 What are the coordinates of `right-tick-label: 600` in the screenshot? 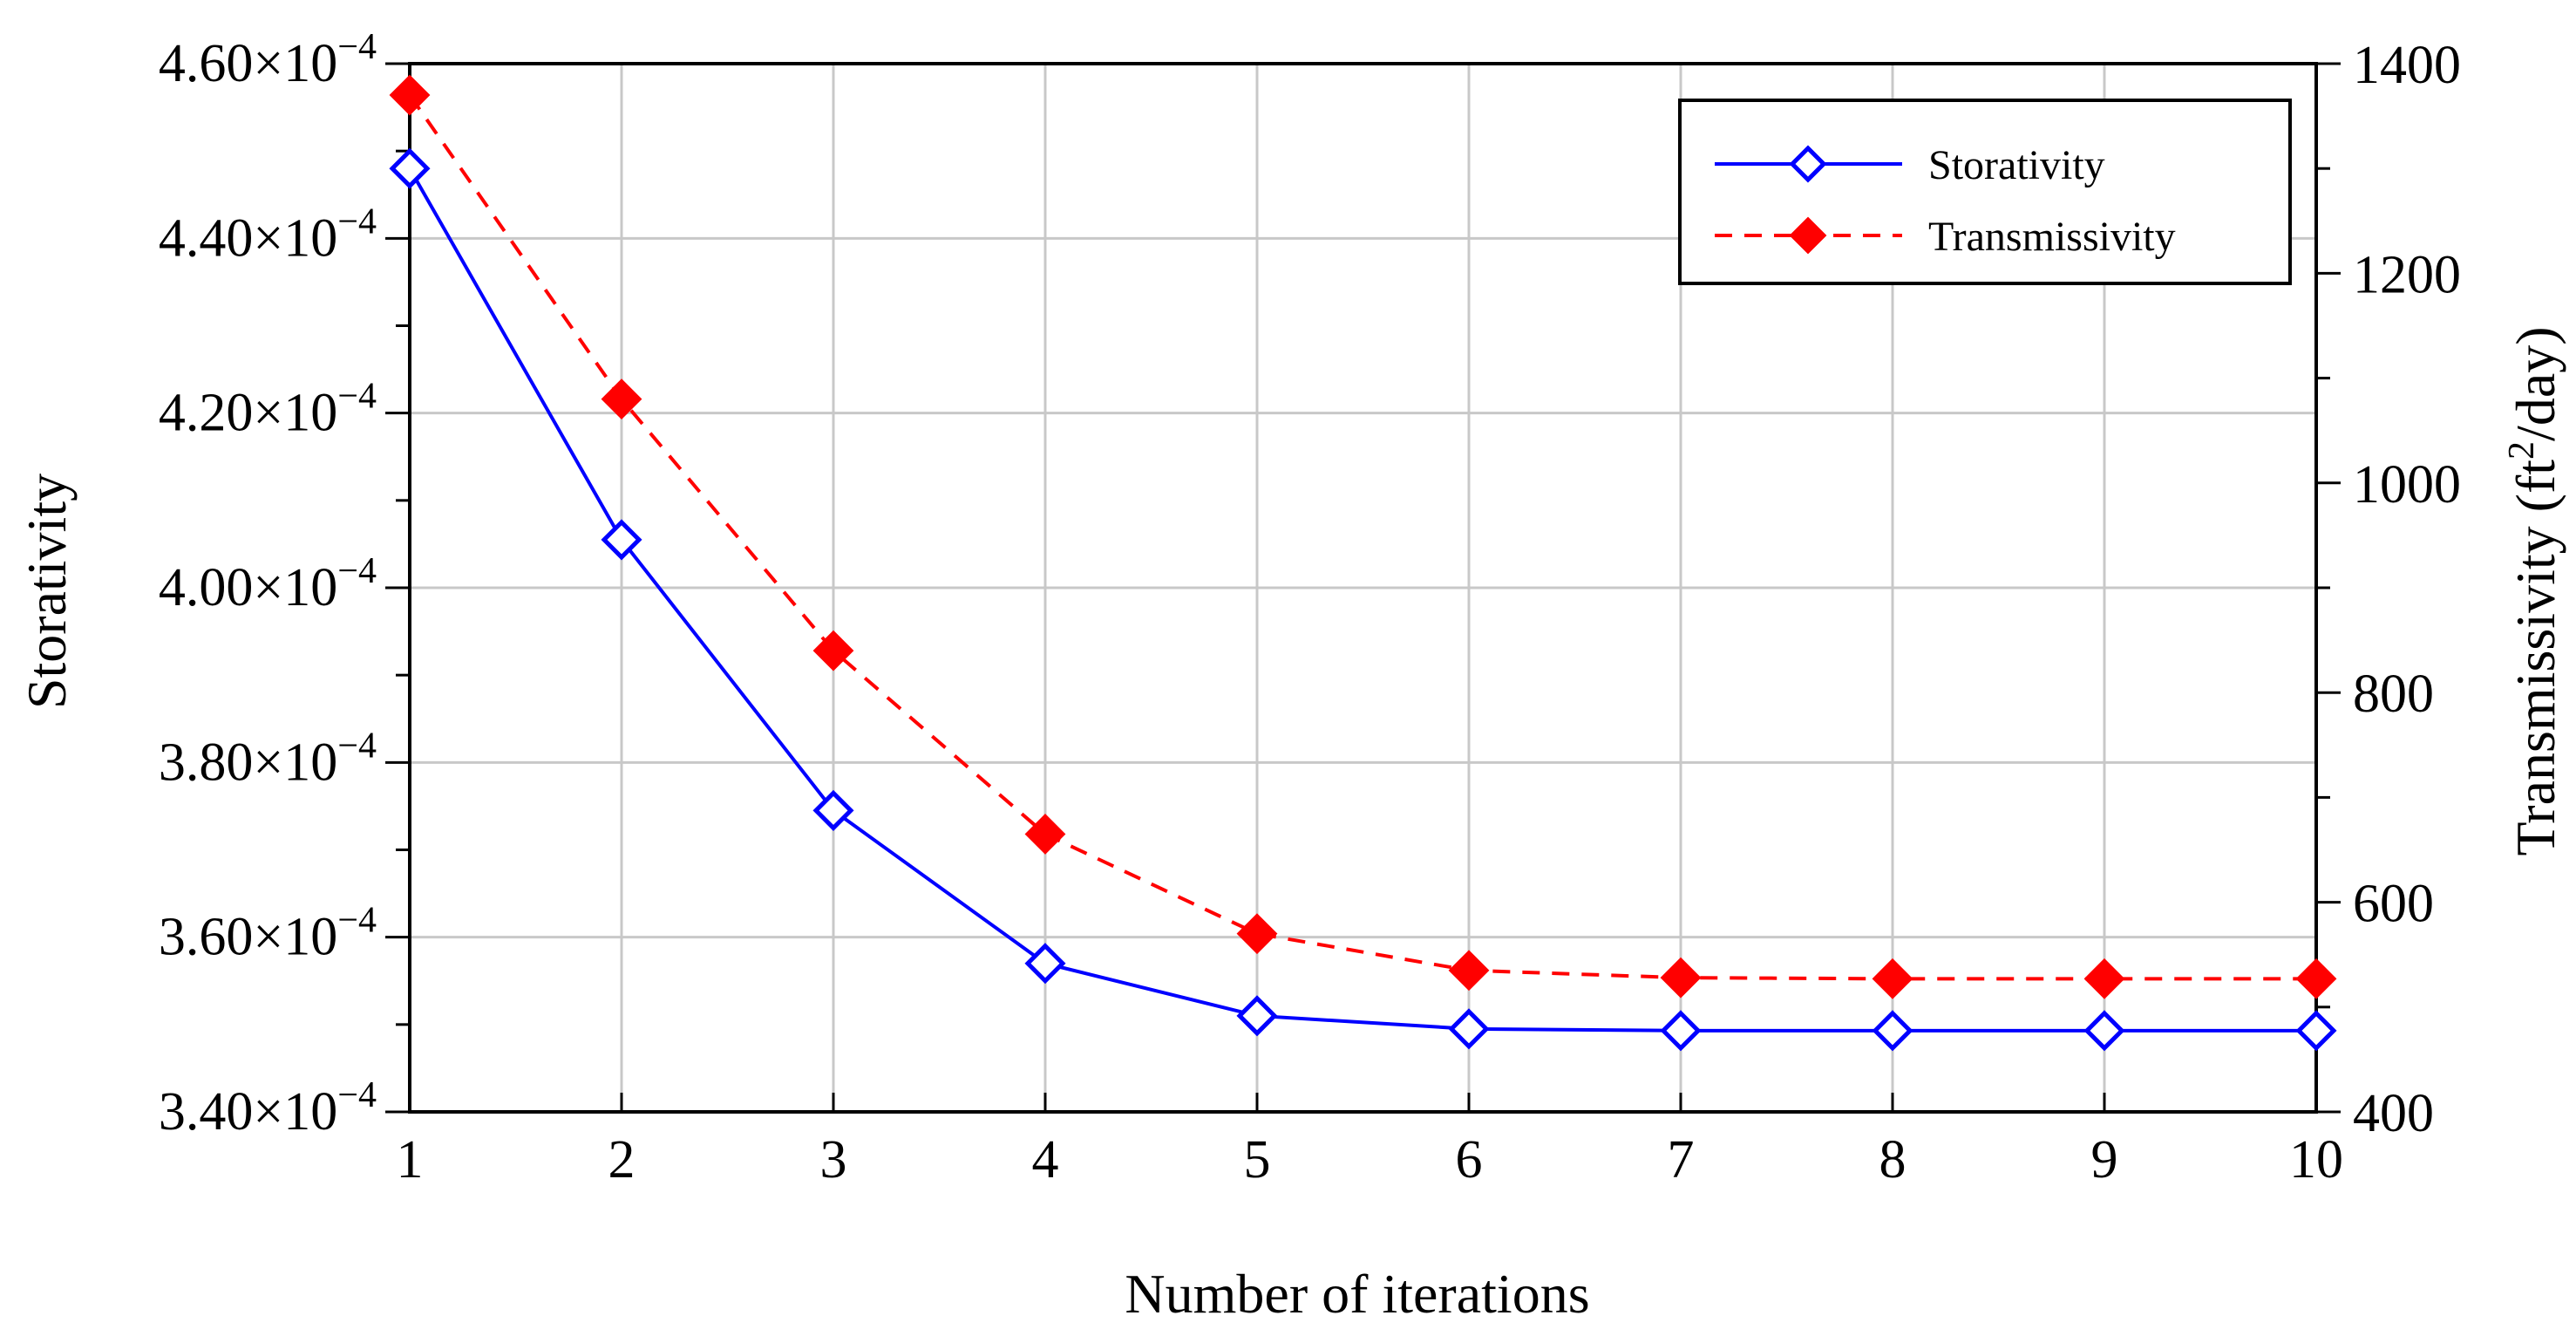 It's located at (2393, 905).